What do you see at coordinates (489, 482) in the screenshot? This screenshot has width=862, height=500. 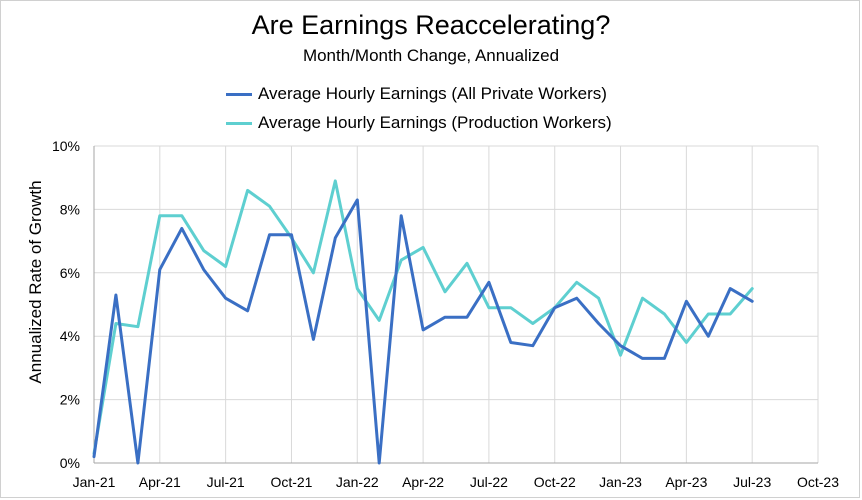 I see `x-tick-label: Jul-22` at bounding box center [489, 482].